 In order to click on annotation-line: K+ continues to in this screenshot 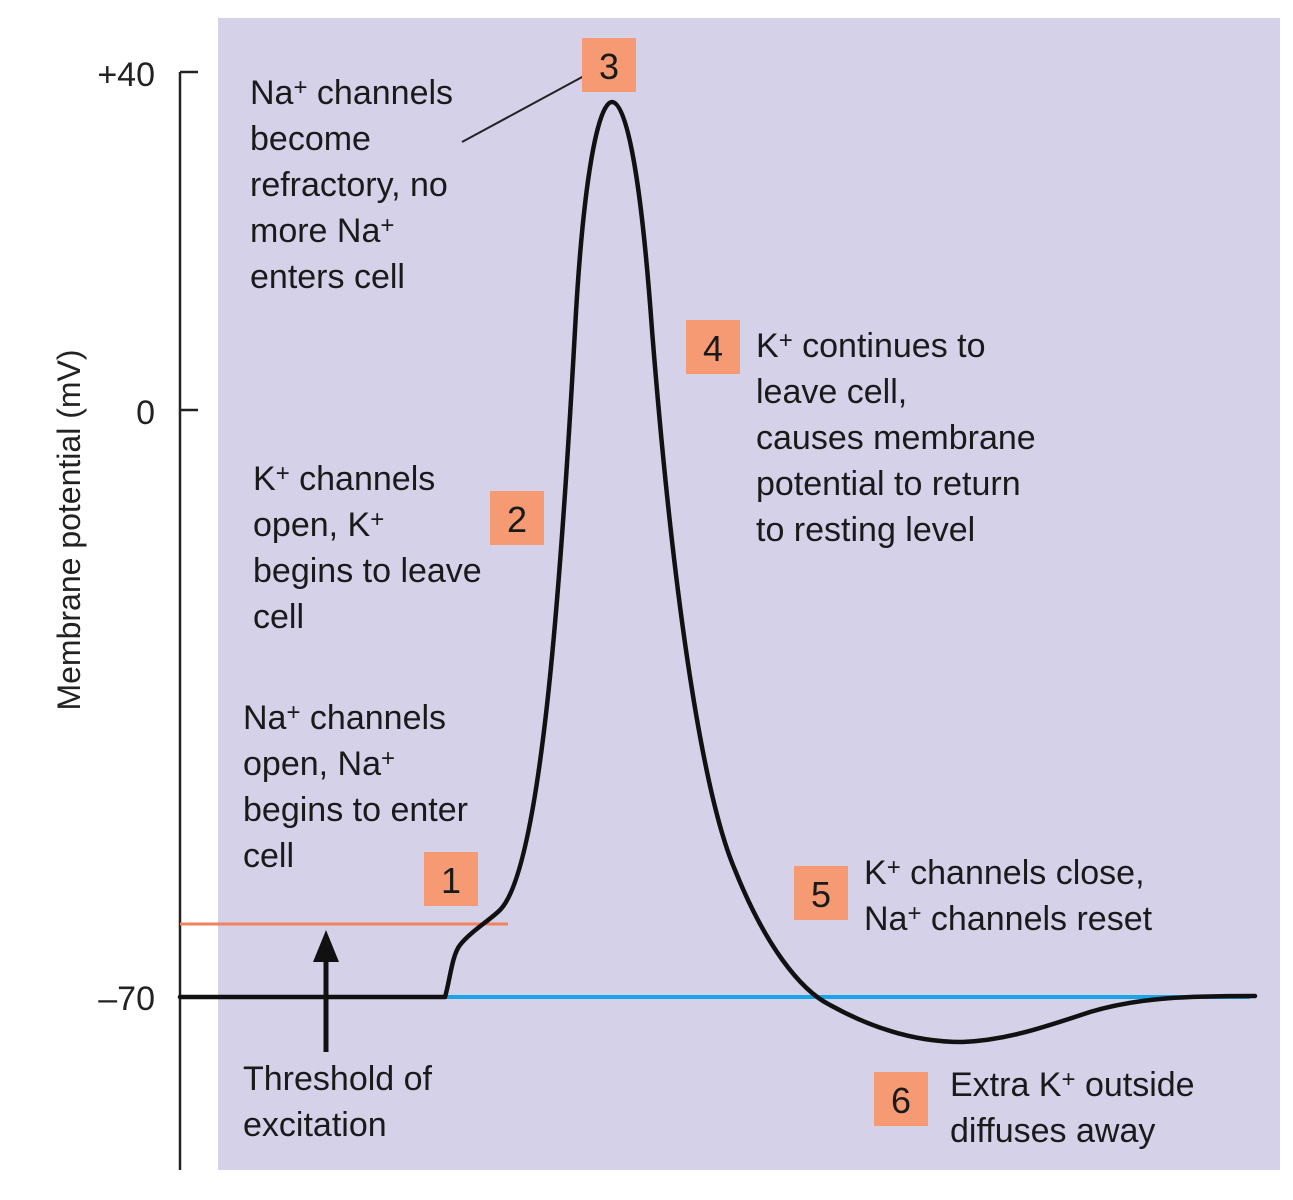, I will do `click(871, 346)`.